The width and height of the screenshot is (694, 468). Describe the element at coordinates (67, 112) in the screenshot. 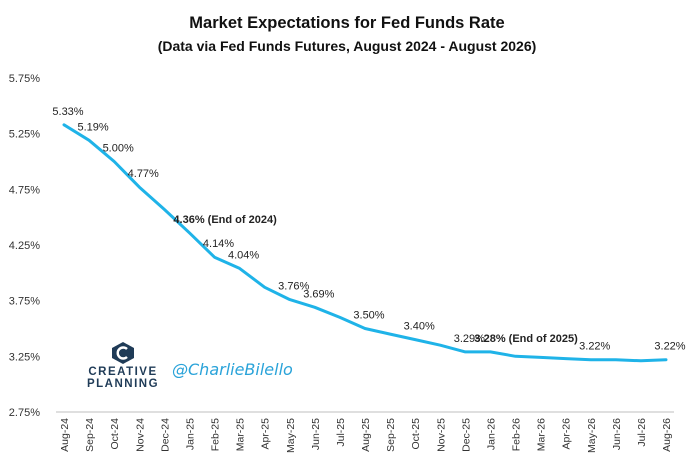

I see `data-label: 5.33%` at that location.